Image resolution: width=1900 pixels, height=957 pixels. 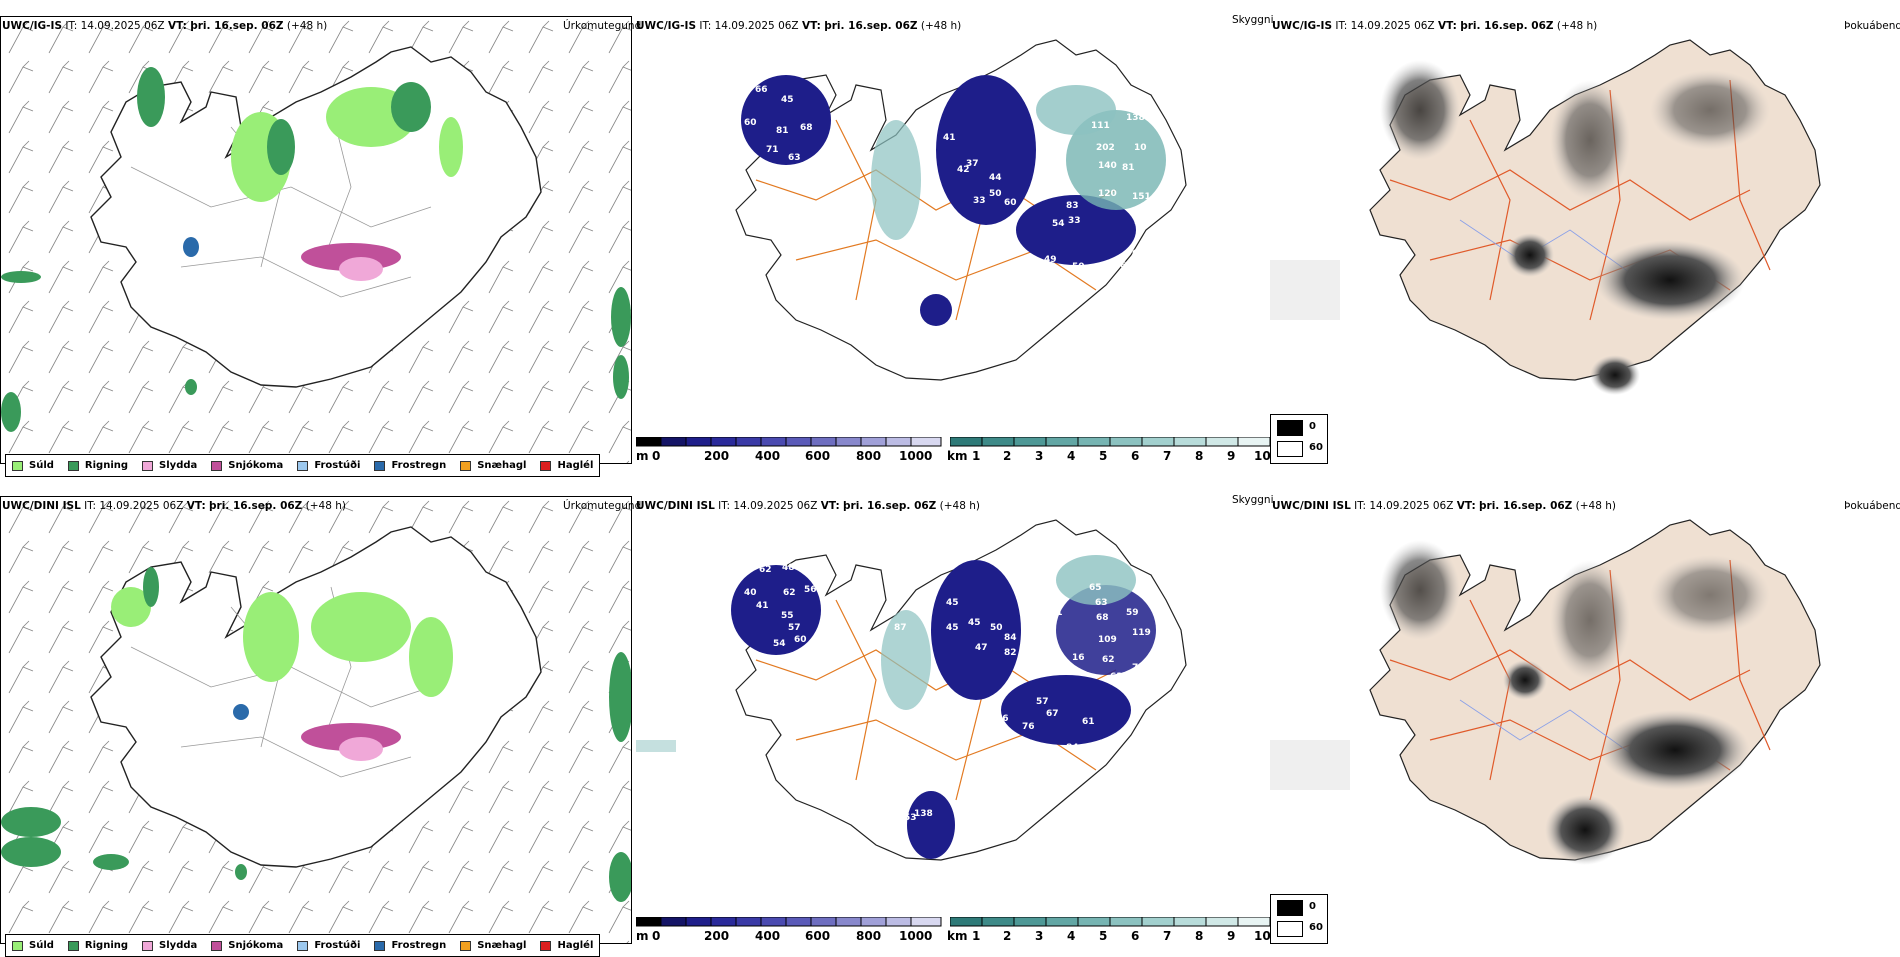 I want to click on visibility-title: Skyggni, so click(x=1253, y=500).